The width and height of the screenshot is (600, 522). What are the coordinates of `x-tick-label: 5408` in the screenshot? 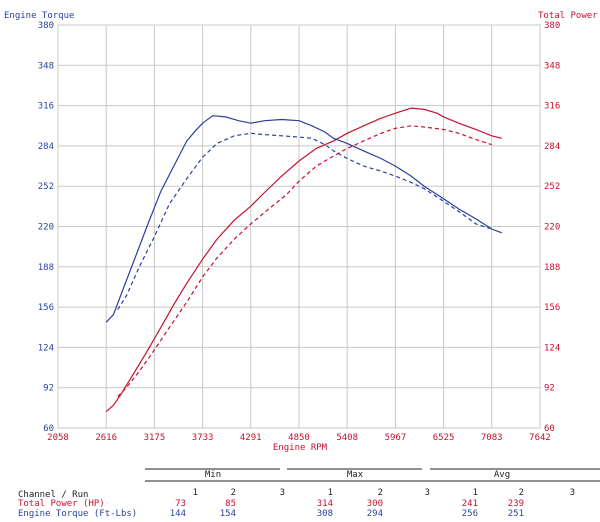 It's located at (347, 438).